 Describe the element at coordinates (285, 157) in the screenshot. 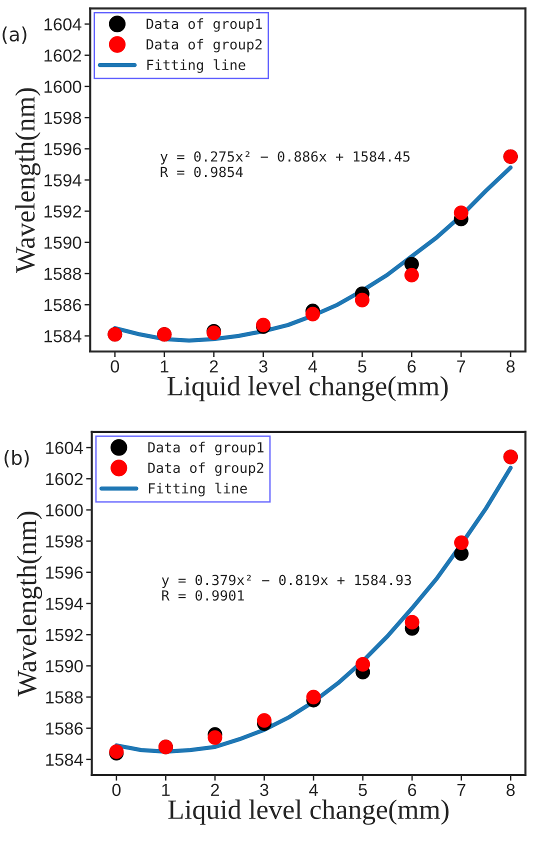

I see `annotation: y = 0.275x² − 0.886x + 1584.45` at that location.